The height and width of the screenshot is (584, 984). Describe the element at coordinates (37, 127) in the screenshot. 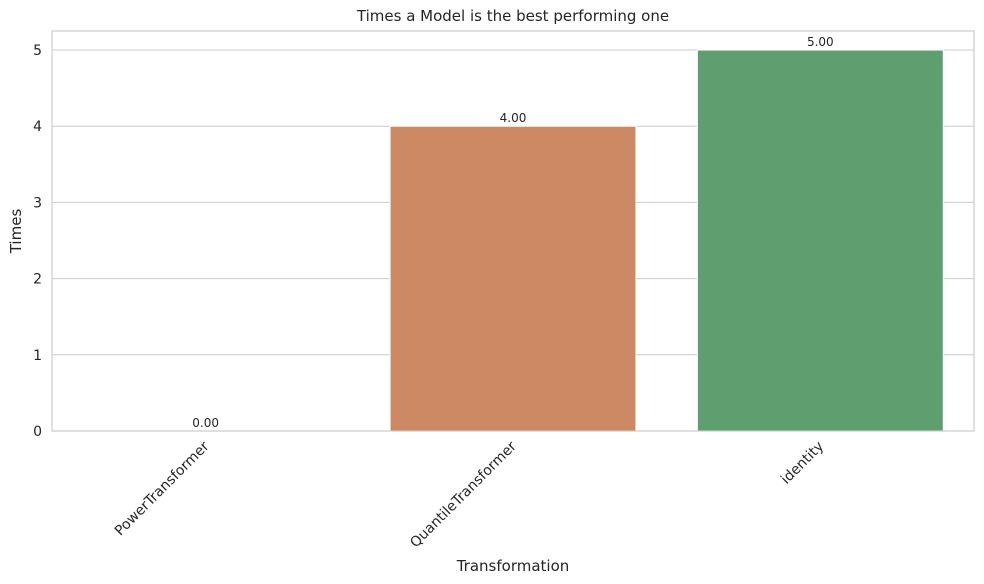

I see `y-tick-label: 4` at that location.